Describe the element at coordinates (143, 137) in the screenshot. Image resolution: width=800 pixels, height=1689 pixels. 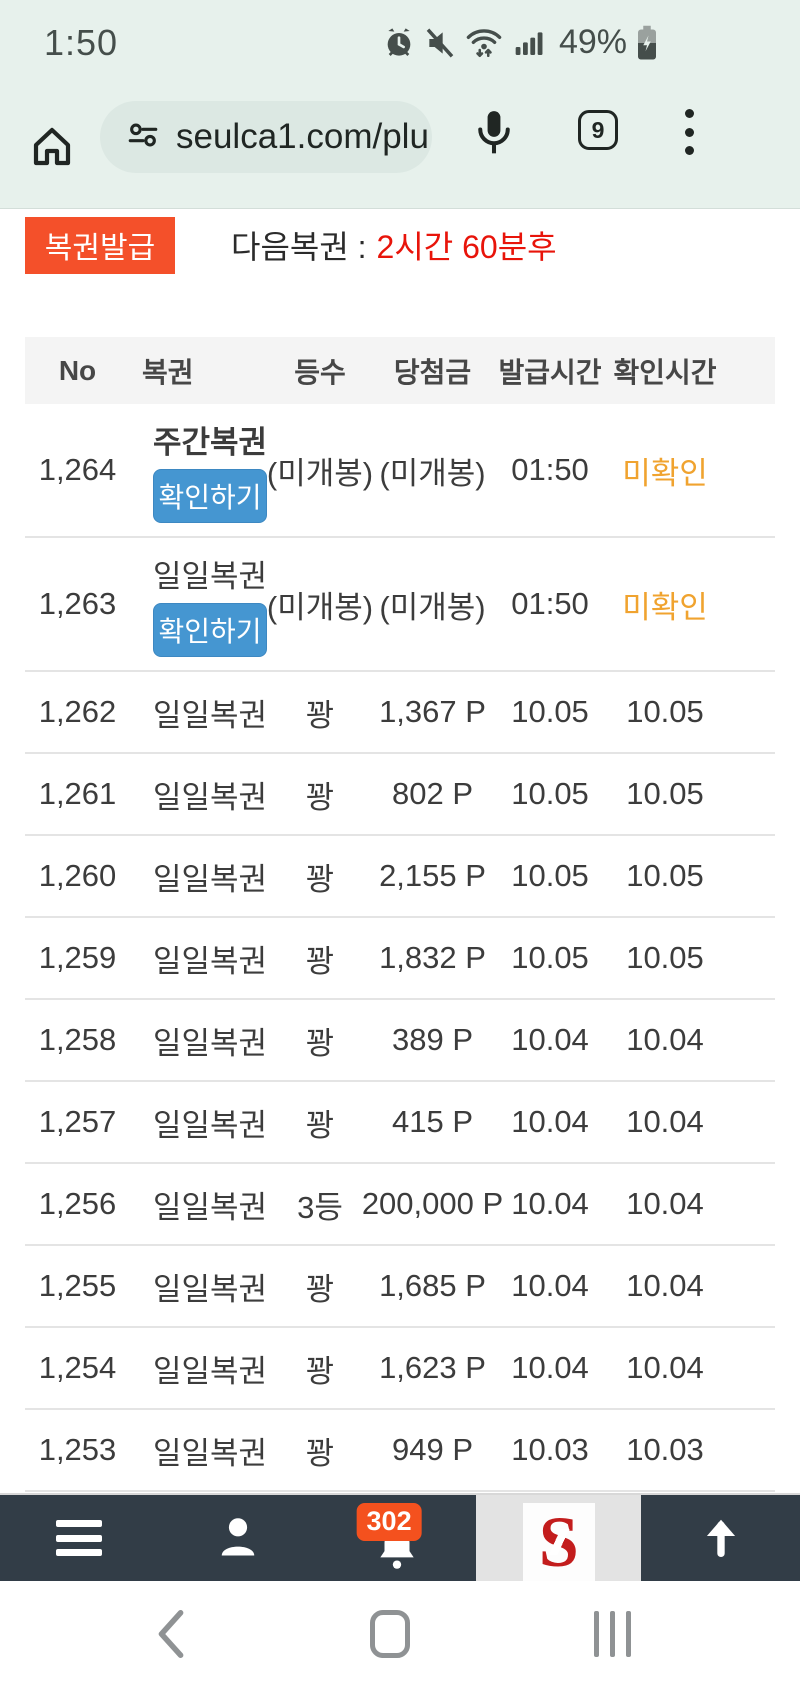
I see `tune-icon` at that location.